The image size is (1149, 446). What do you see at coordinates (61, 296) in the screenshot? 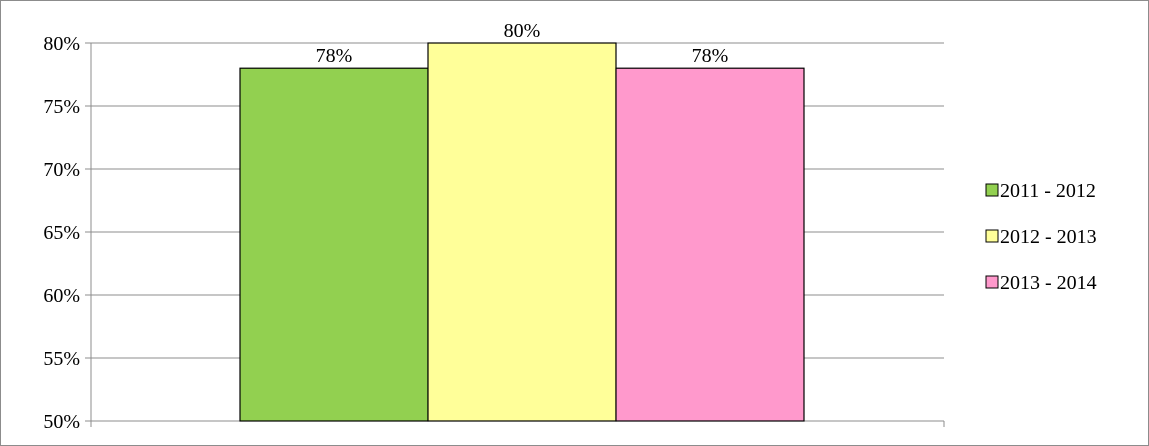
I see `y-tick-label: 60%` at bounding box center [61, 296].